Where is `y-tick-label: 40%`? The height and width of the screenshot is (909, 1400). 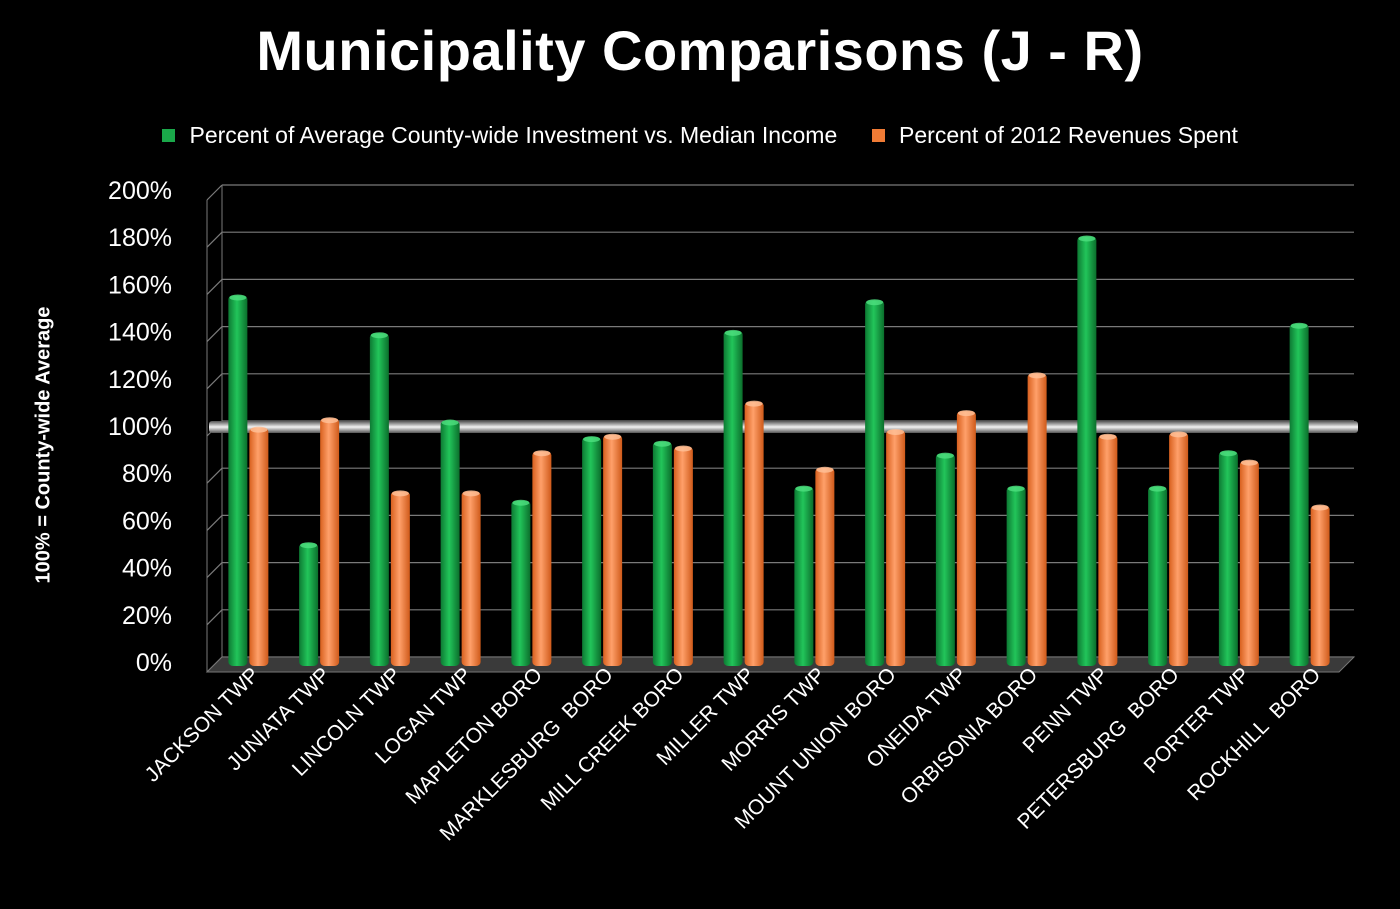 y-tick-label: 40% is located at coordinates (147, 569).